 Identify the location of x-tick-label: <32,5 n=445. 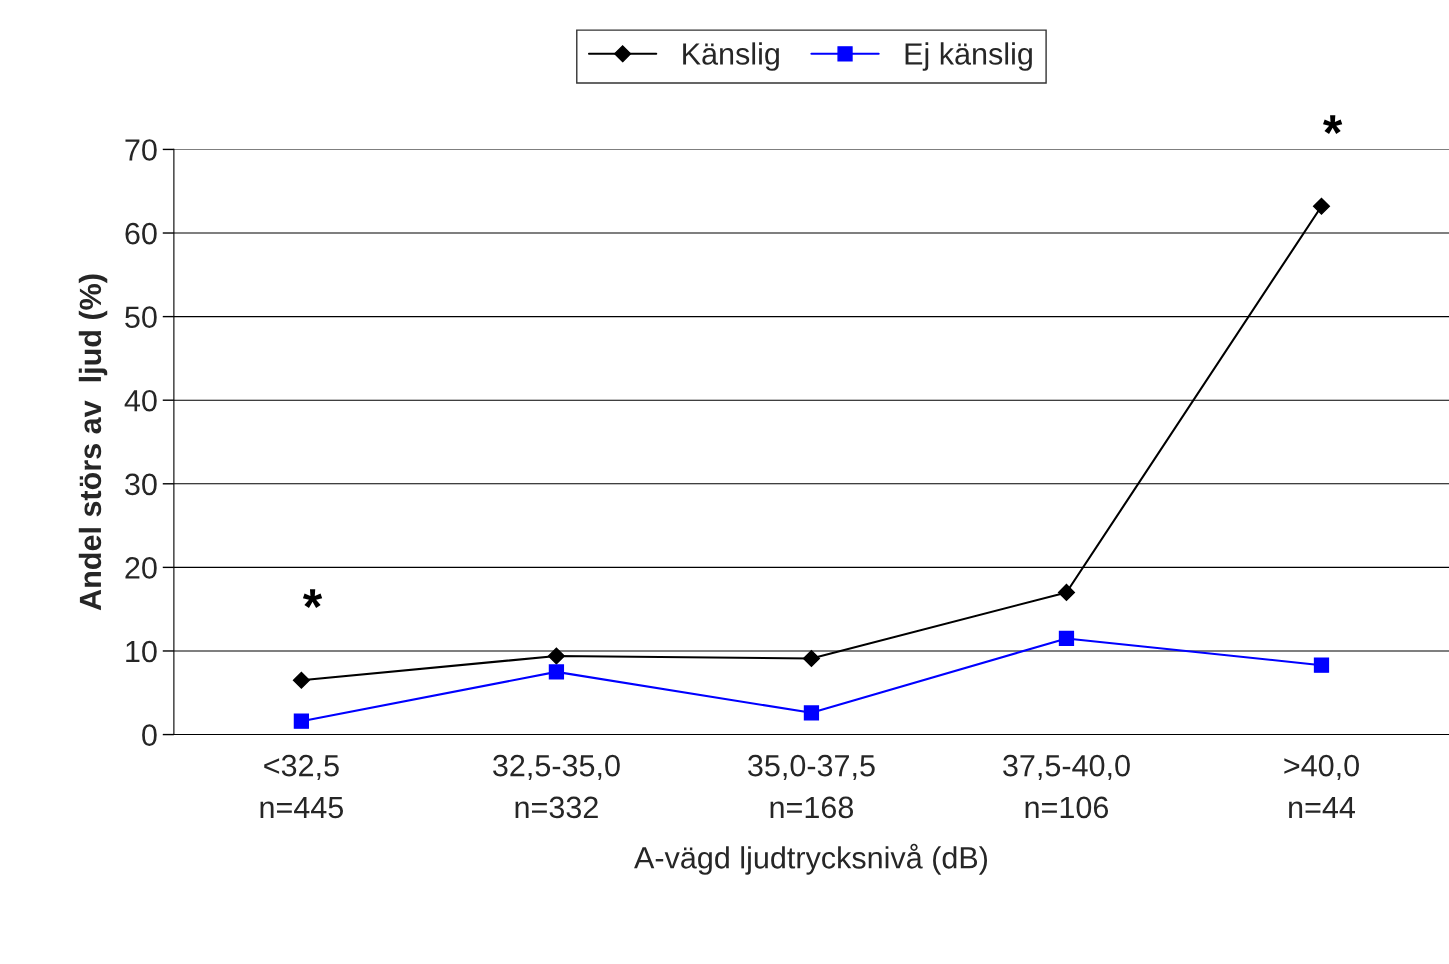
(302, 786).